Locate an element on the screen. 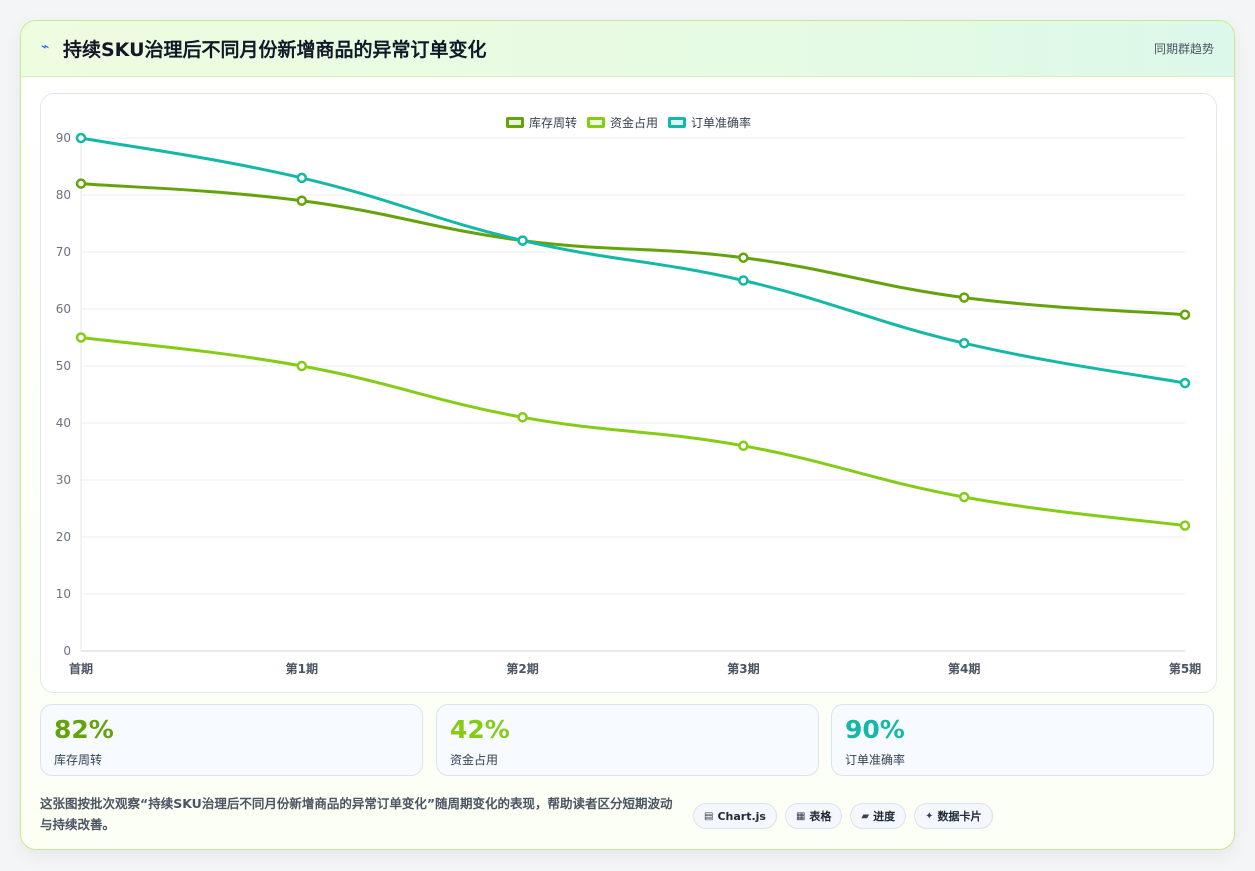 The width and height of the screenshot is (1255, 871). progress-icon: ▰ is located at coordinates (865, 816).